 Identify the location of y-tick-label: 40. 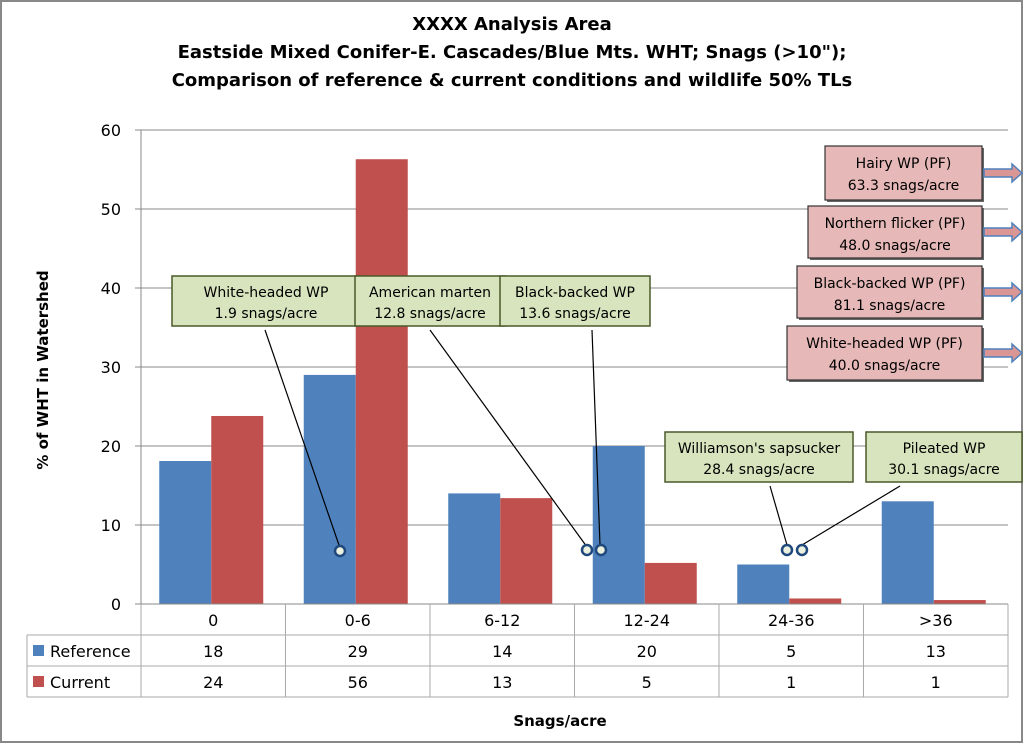
(111, 288).